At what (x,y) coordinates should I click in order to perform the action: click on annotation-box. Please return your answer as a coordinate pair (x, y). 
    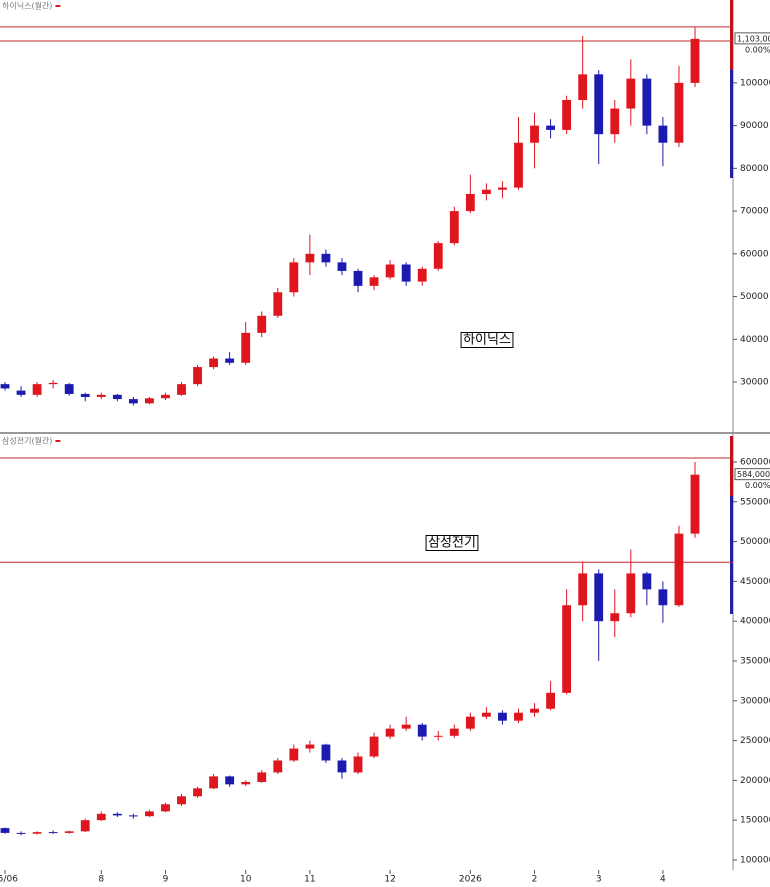
    Looking at the image, I should click on (487, 340).